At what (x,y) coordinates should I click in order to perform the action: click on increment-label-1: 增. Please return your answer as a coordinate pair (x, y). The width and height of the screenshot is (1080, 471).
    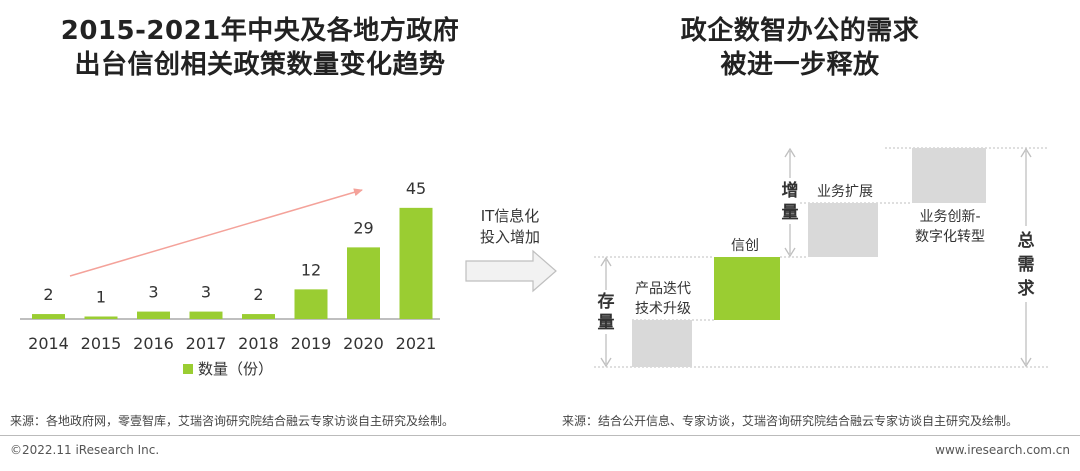
    Looking at the image, I should click on (790, 190).